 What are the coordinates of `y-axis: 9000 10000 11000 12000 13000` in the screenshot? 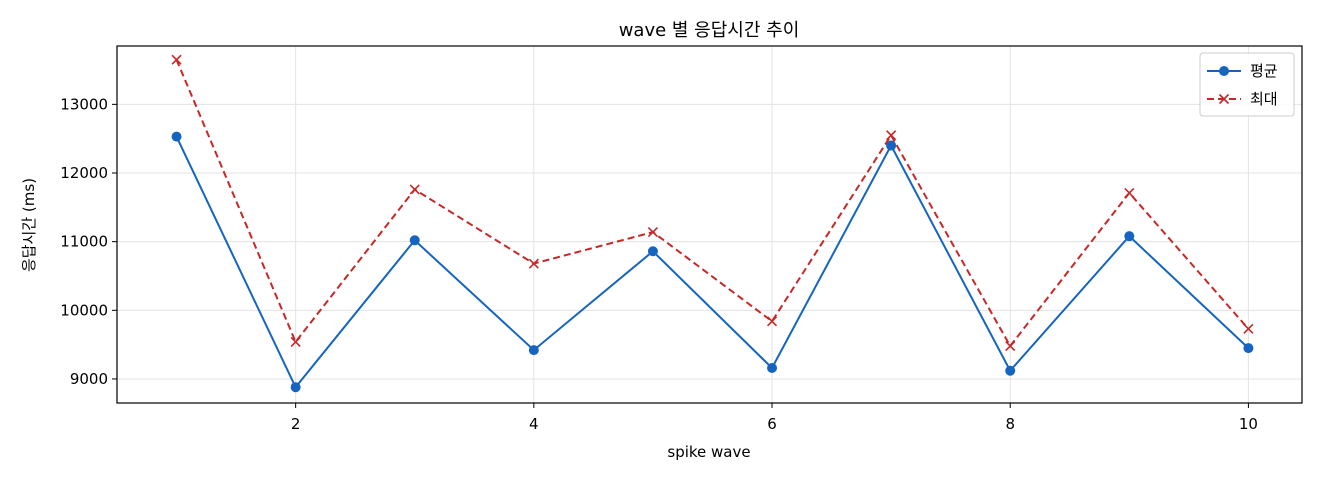 It's located at (88, 241).